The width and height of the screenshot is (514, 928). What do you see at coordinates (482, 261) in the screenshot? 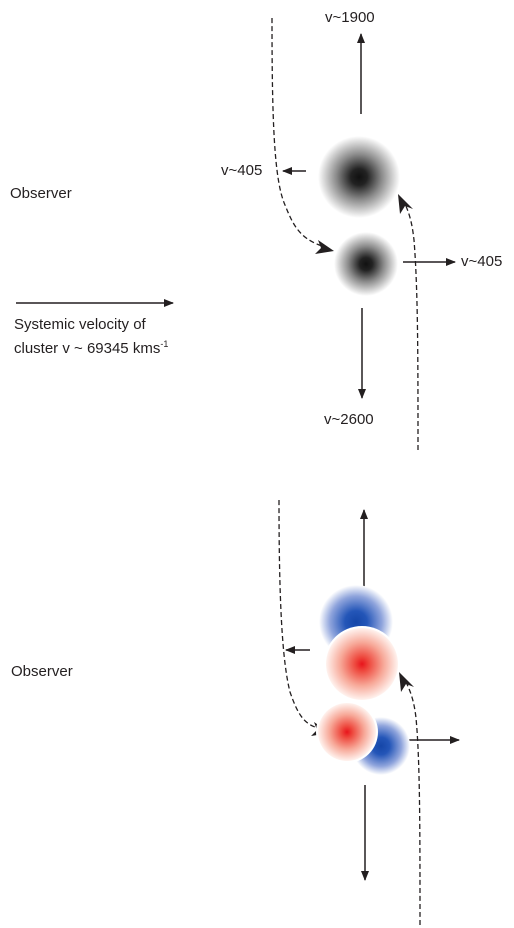
I see `velocity-right-label: v~405` at bounding box center [482, 261].